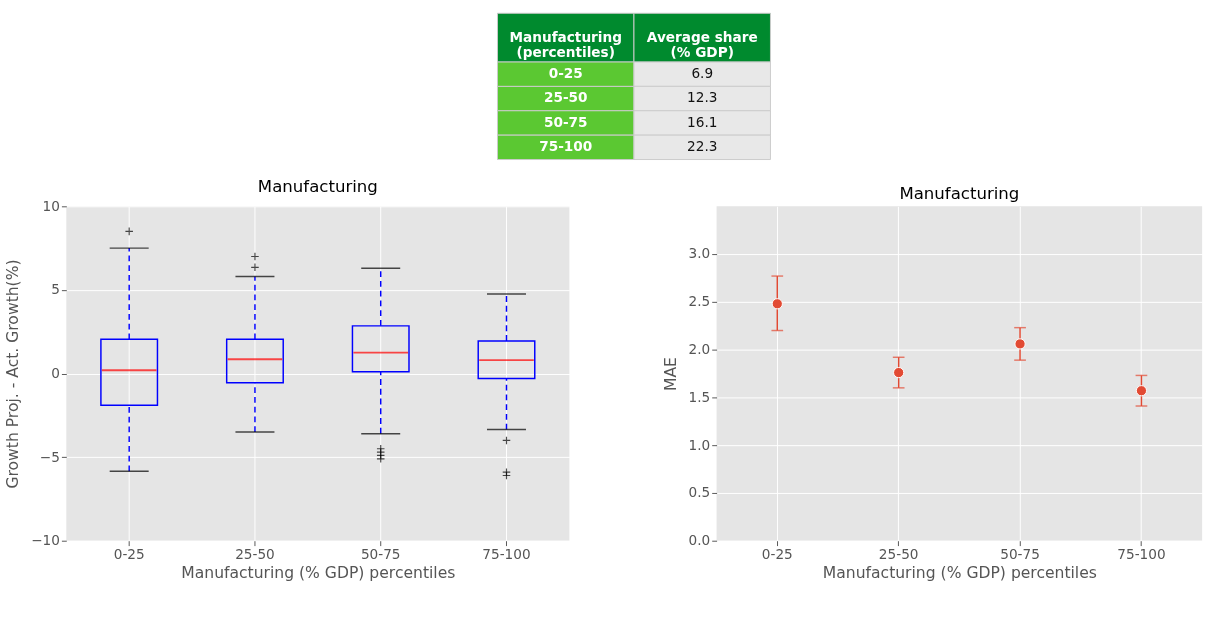 This screenshot has width=1207, height=634. I want to click on category-label: 0-25, so click(565, 73).